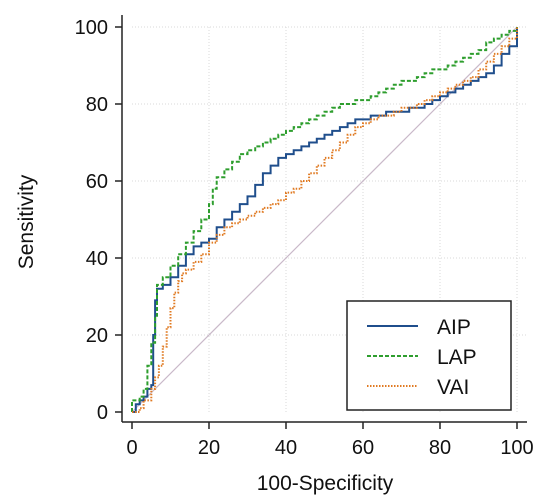 The width and height of the screenshot is (538, 497). I want to click on y-axis-label: Sensitivity, so click(26, 221).